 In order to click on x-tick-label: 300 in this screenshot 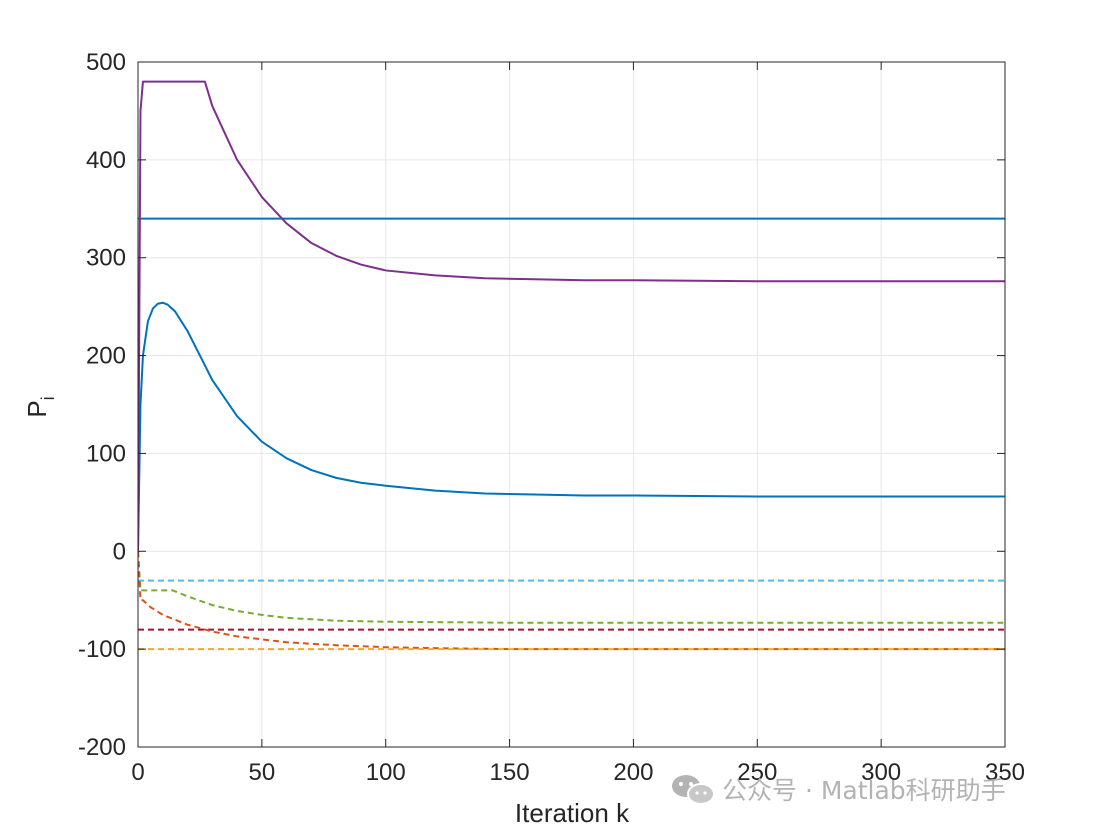, I will do `click(881, 772)`.